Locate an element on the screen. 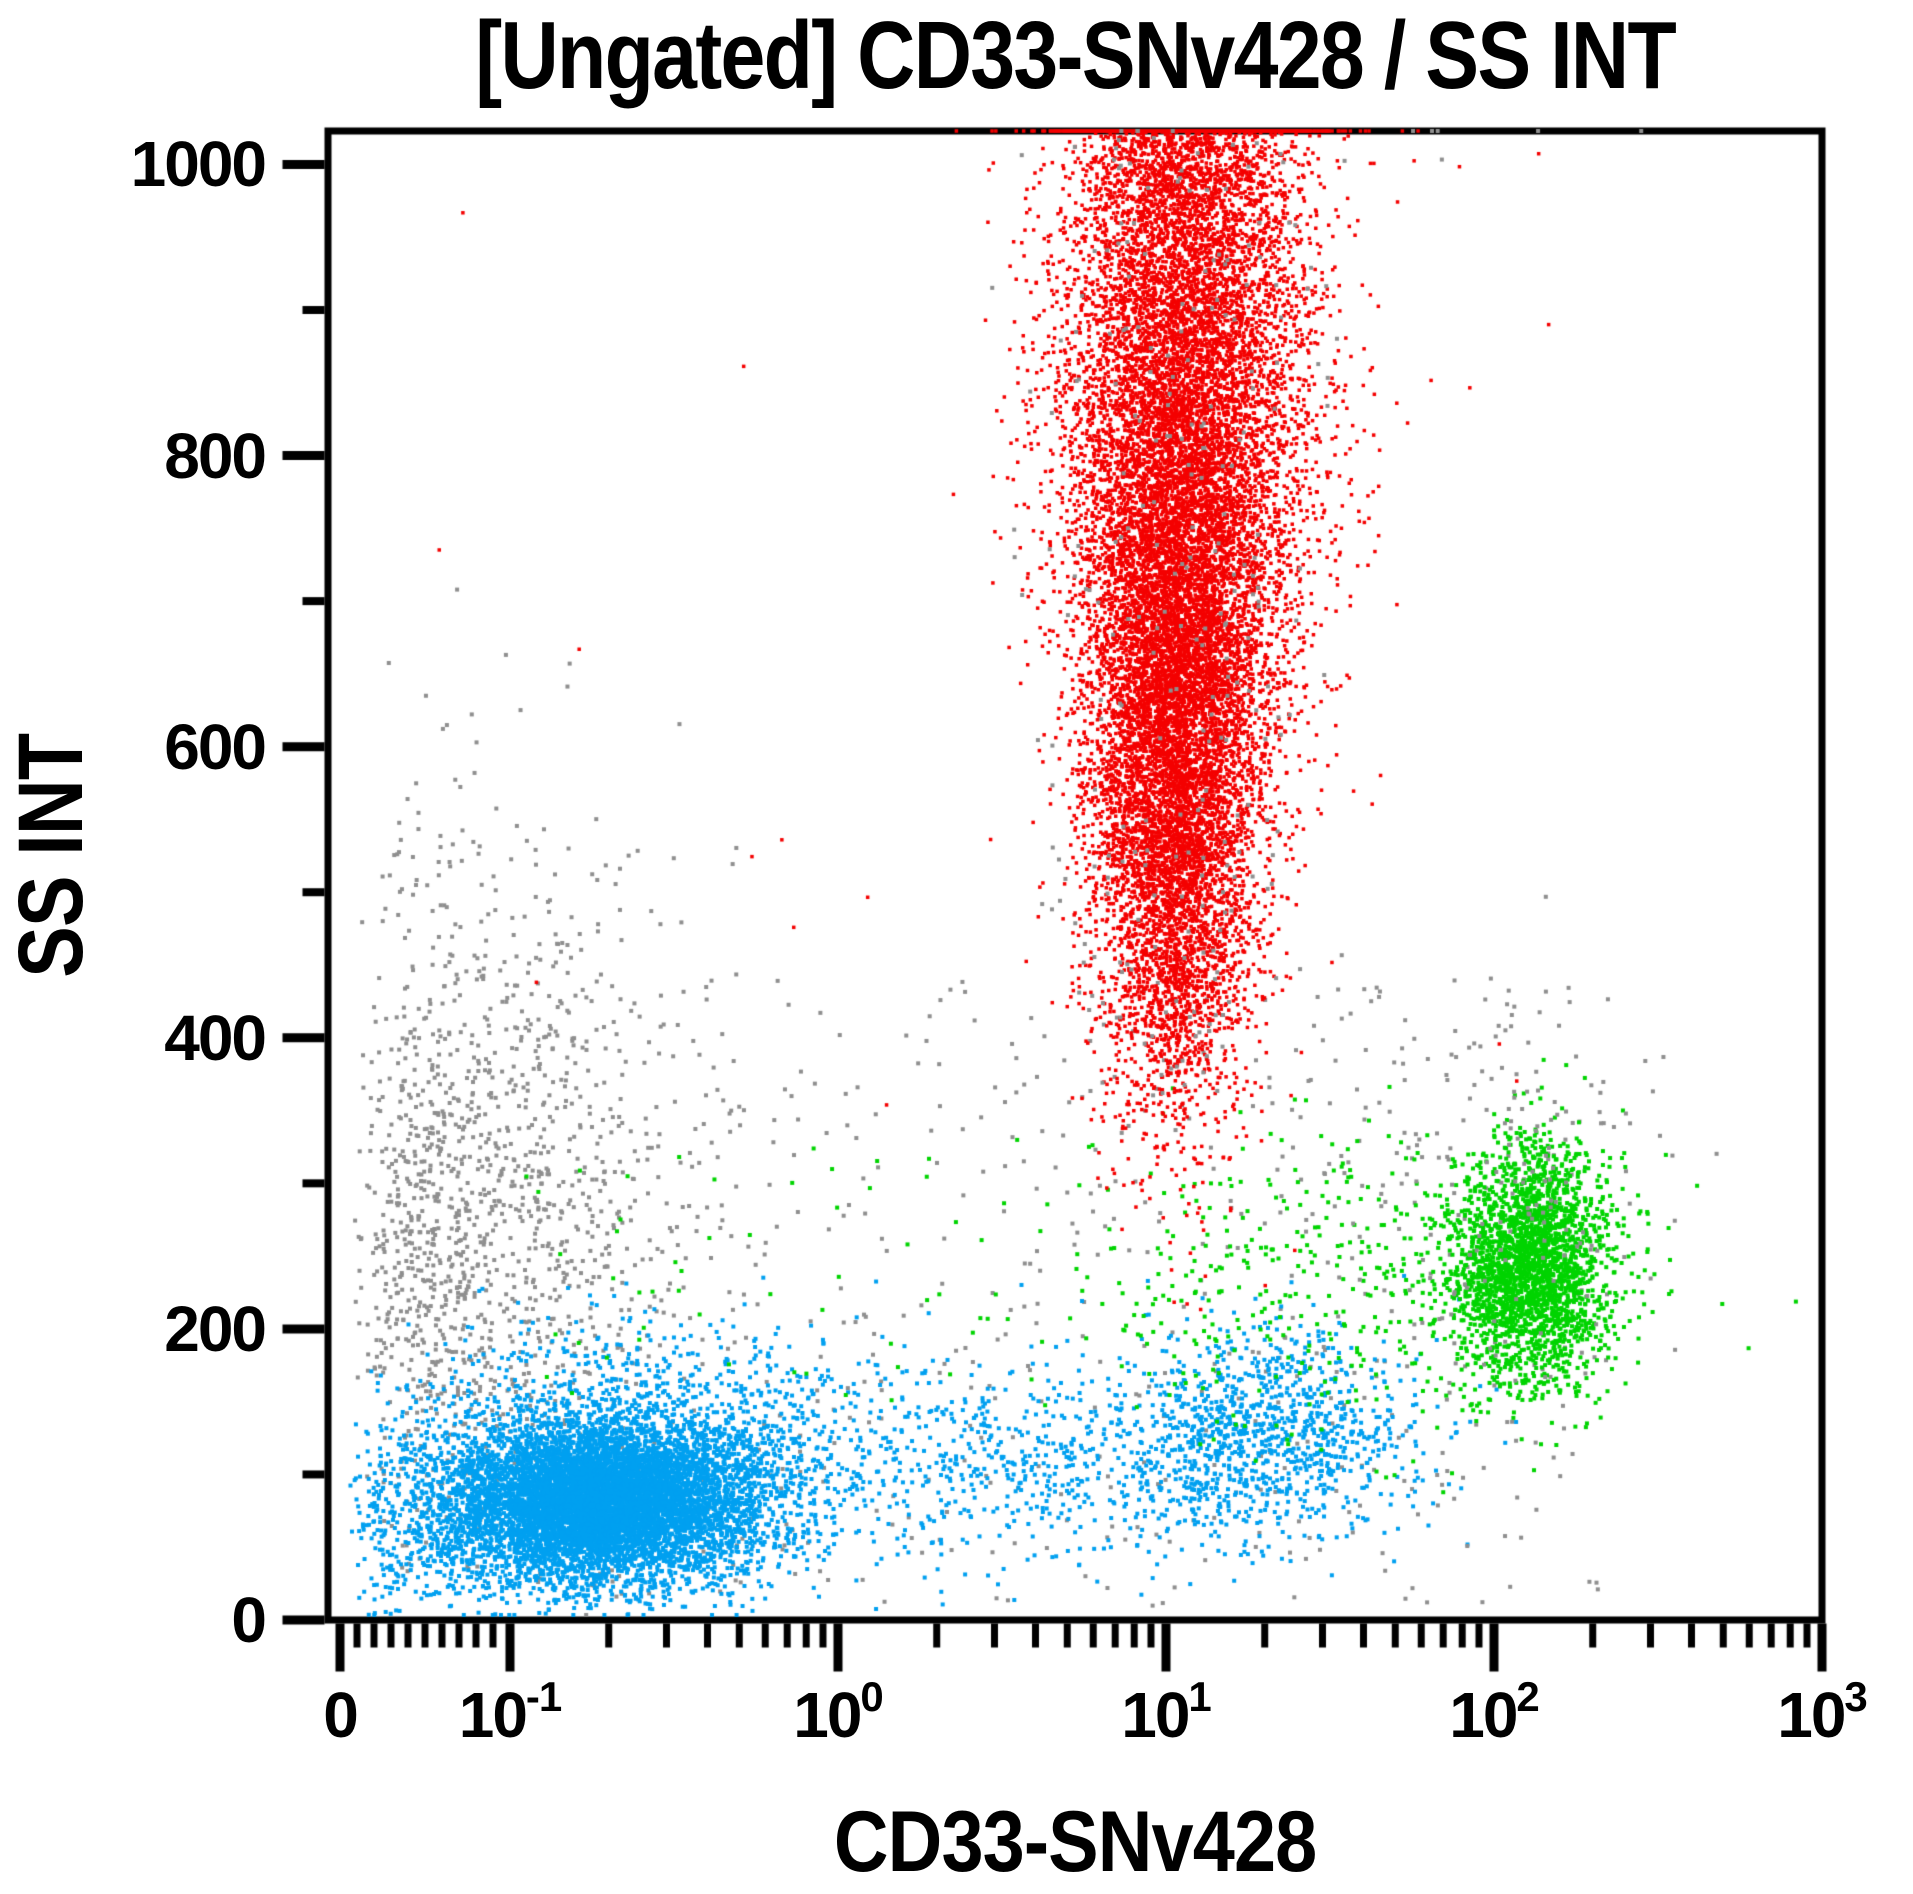 Image resolution: width=1913 pixels, height=1894 pixels. y-tick-label: 0 is located at coordinates (249, 1620).